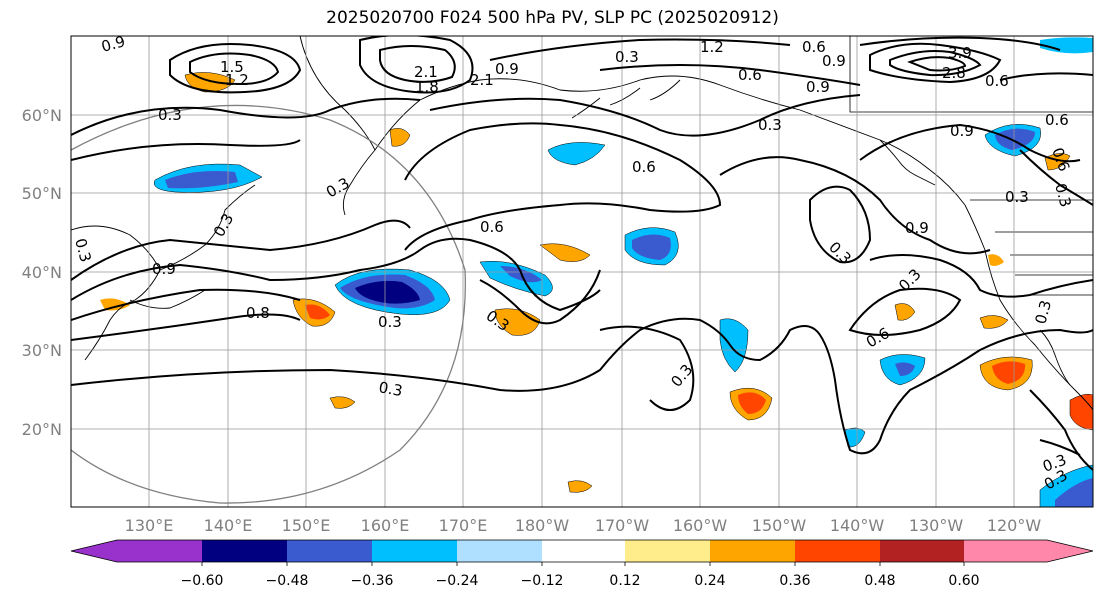 Image resolution: width=1105 pixels, height=601 pixels. Describe the element at coordinates (794, 581) in the screenshot. I see `colorbar-tick-label: 0.36` at that location.